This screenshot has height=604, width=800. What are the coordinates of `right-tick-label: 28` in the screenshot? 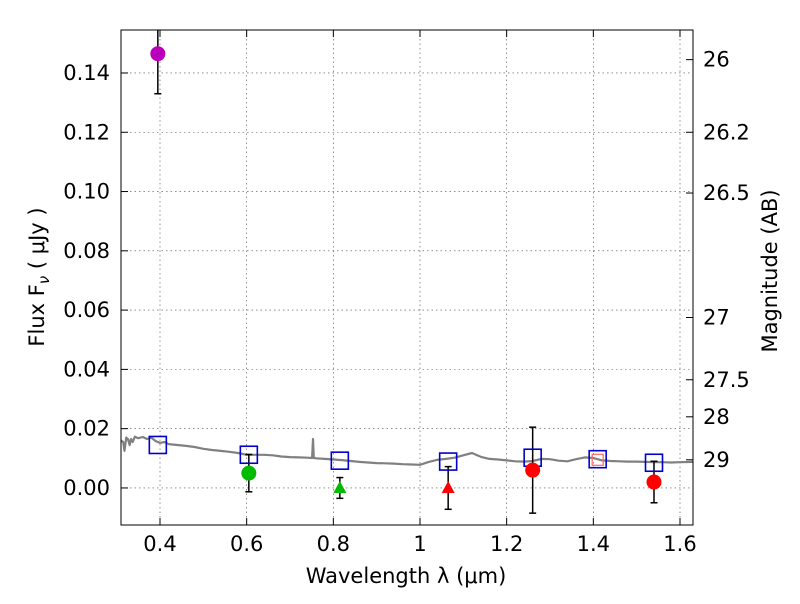 It's located at (716, 417).